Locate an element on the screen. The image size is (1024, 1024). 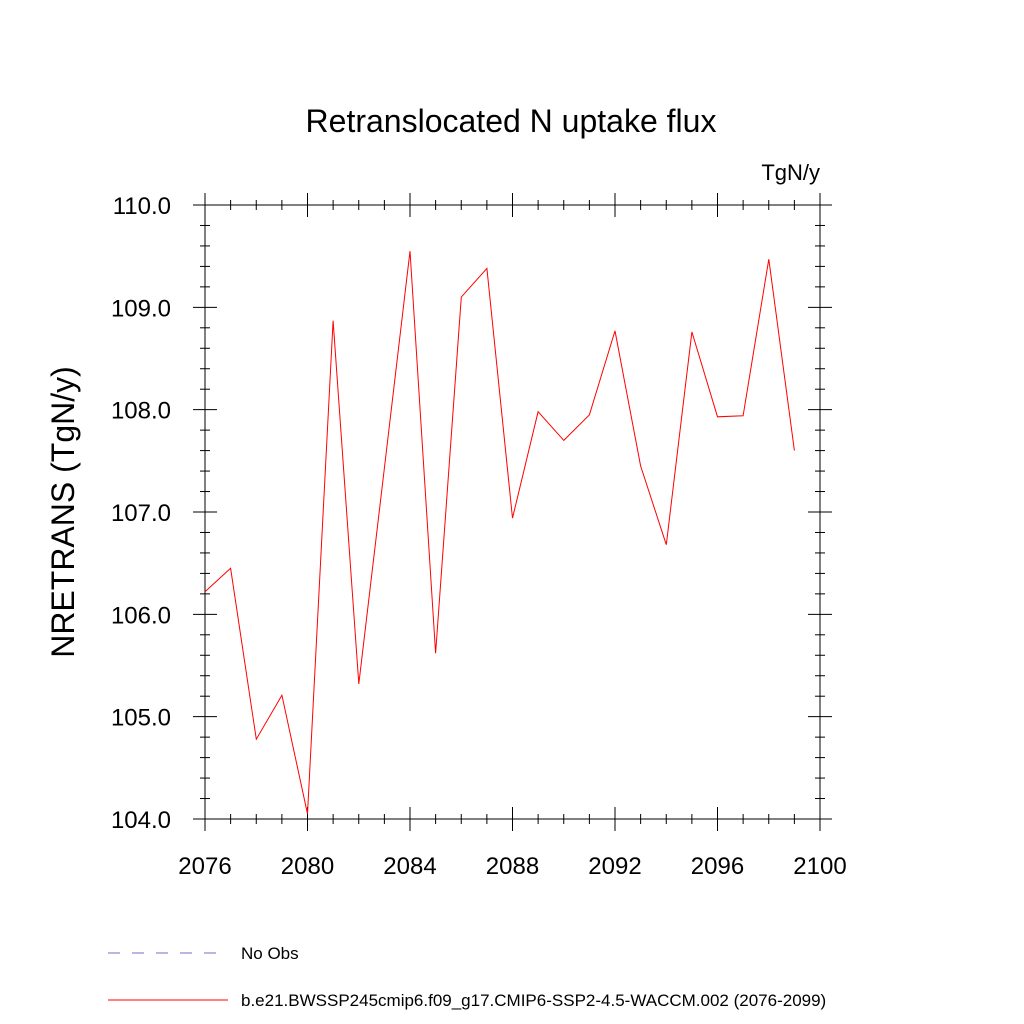
x-tick-label: 2080 is located at coordinates (307, 866).